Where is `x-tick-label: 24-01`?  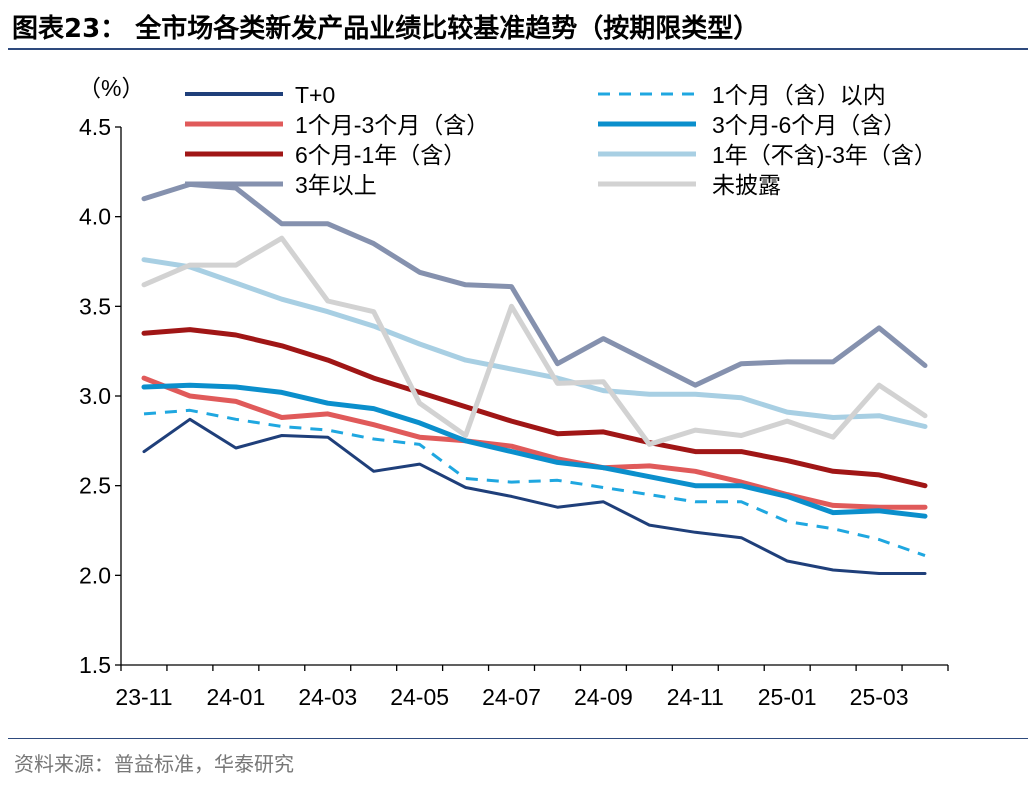 x-tick-label: 24-01 is located at coordinates (235, 697).